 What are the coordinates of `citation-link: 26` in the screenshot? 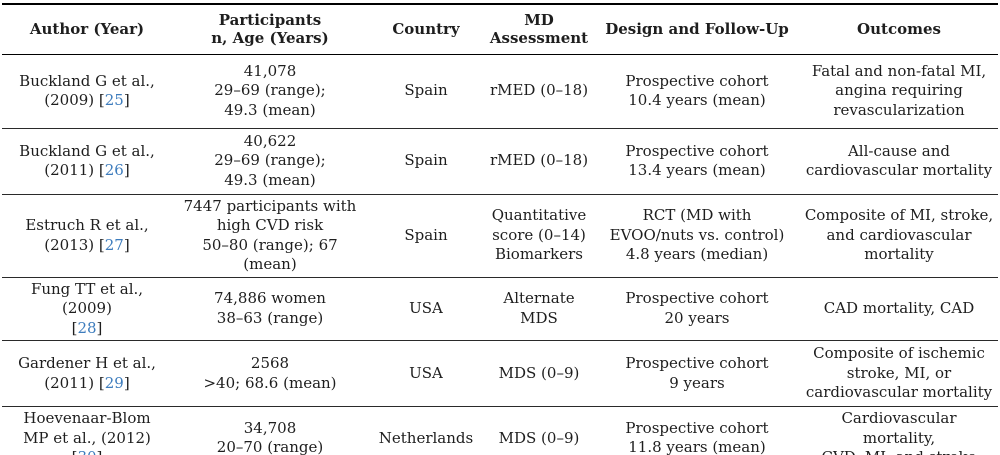 It's located at (114, 170).